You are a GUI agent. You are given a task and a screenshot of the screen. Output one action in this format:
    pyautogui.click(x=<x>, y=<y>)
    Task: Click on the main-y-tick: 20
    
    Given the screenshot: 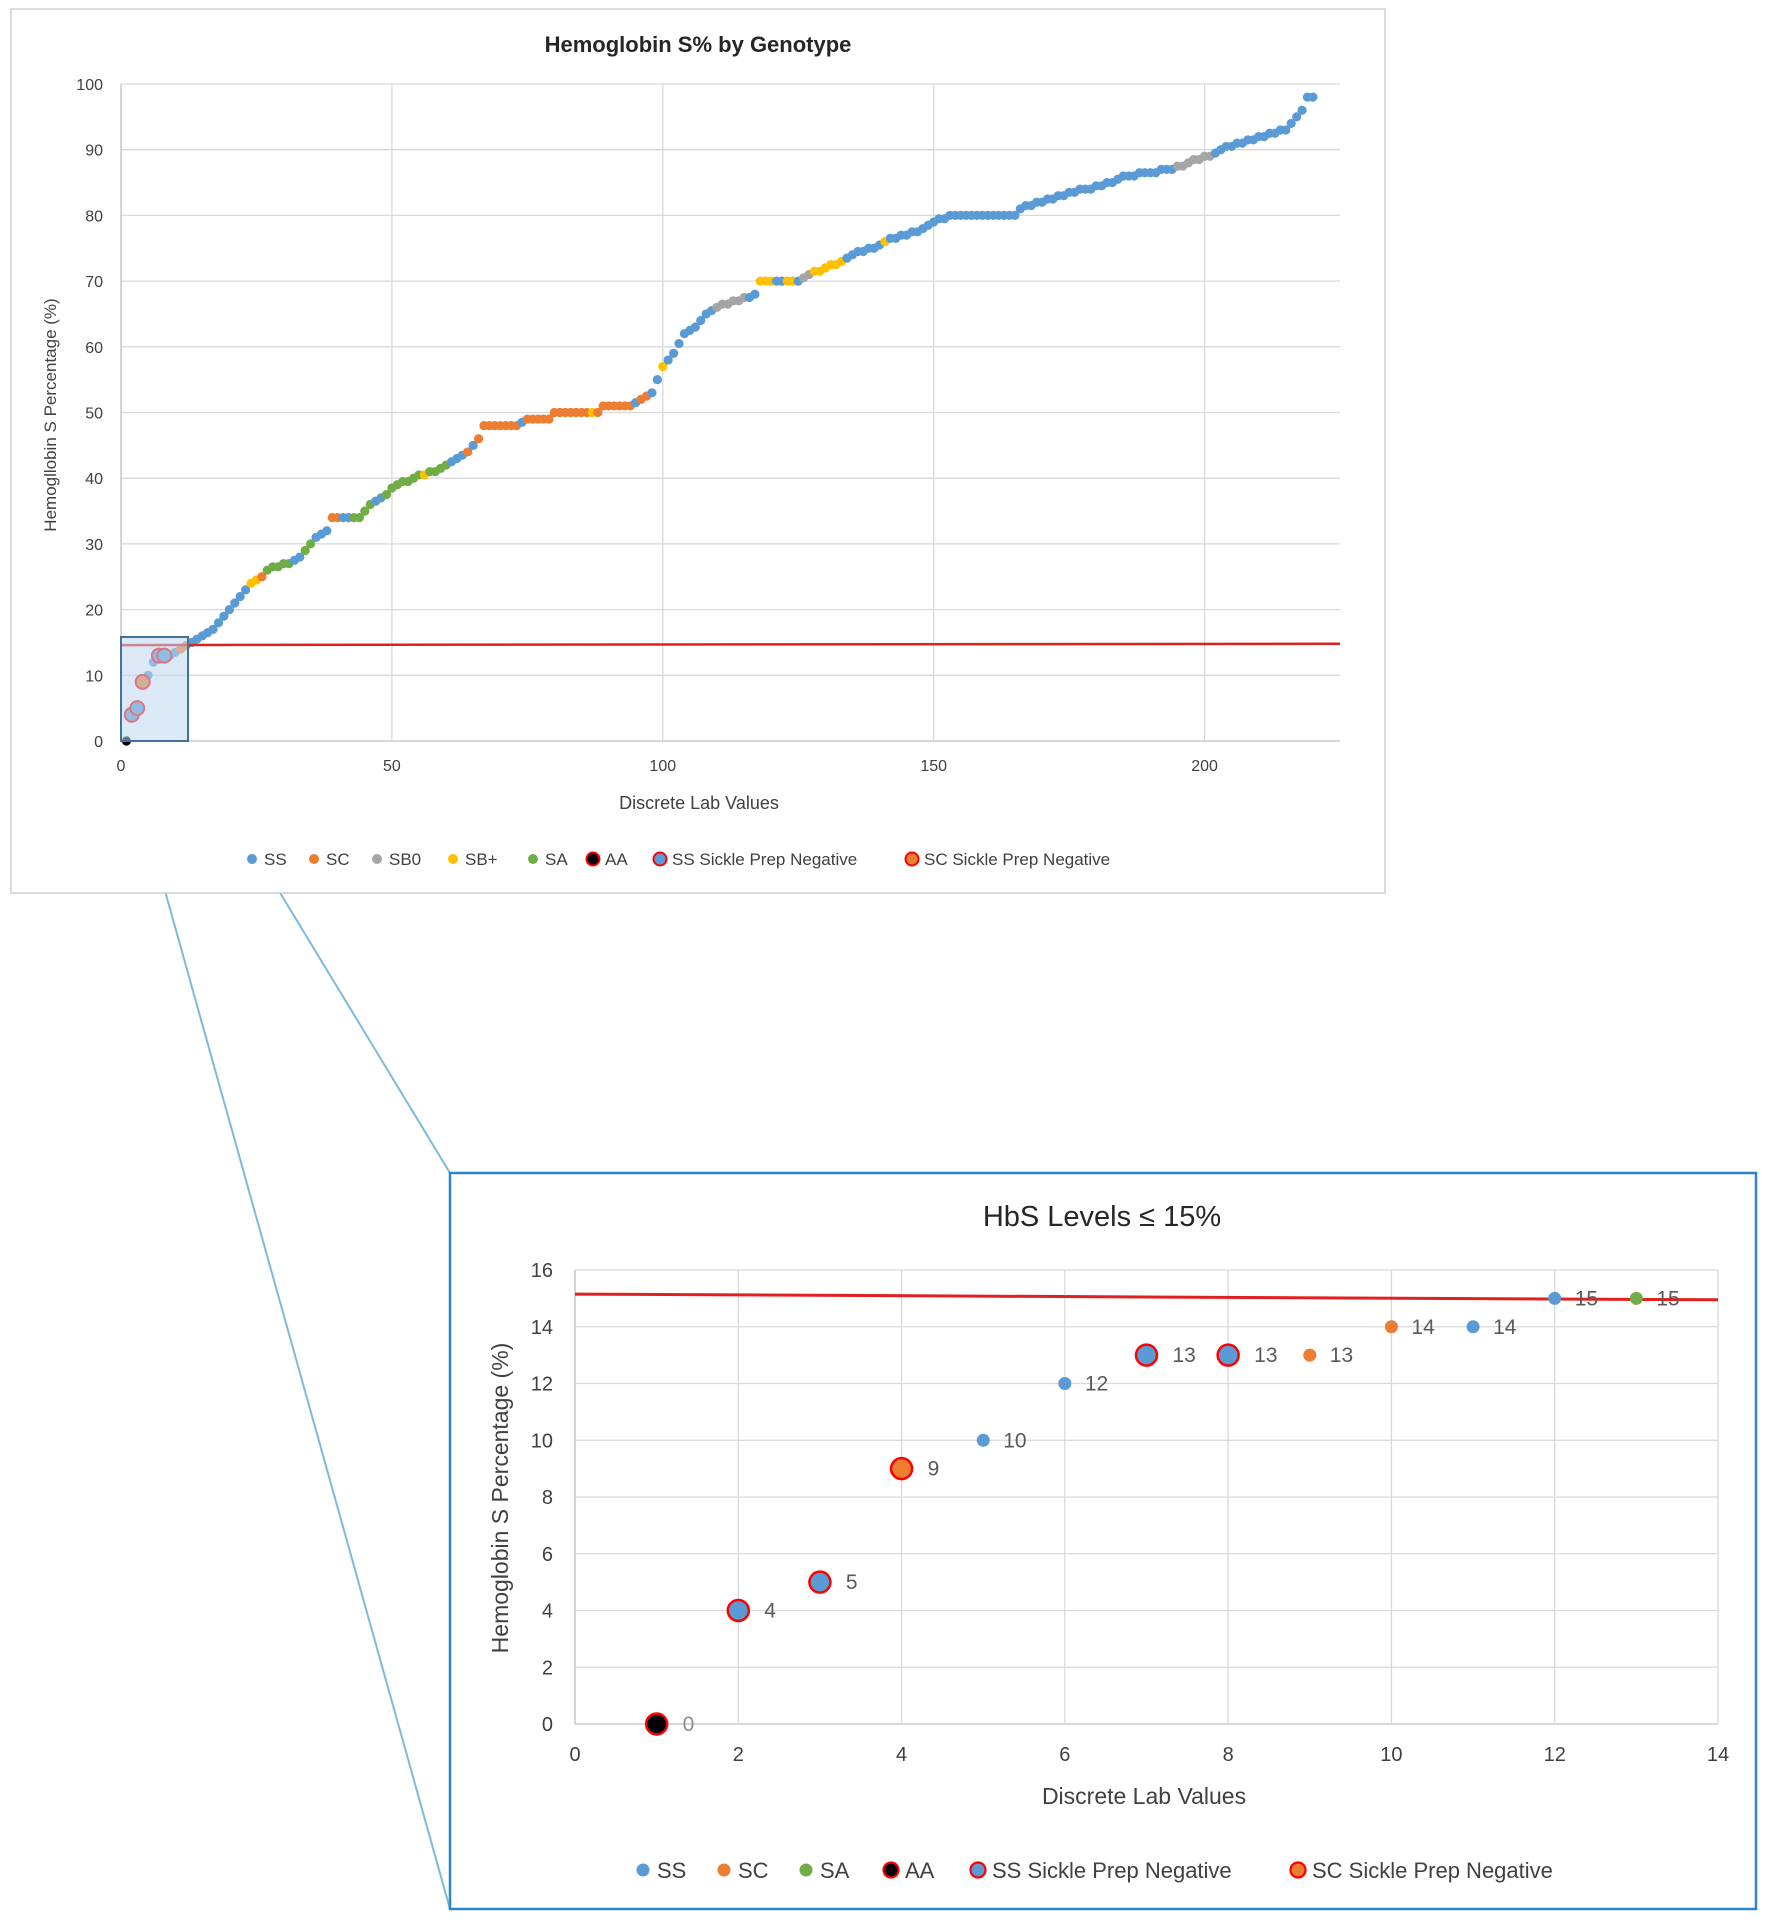 What is the action you would take?
    pyautogui.click(x=94, y=611)
    